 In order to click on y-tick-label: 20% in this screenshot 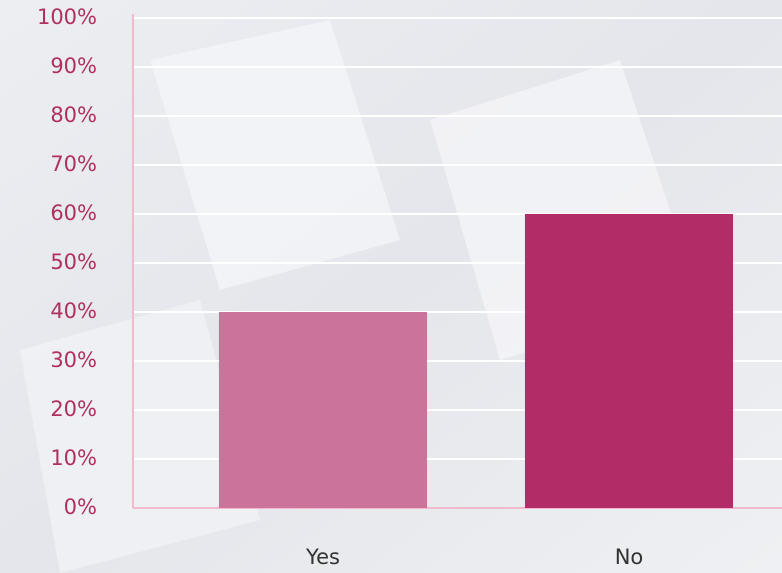, I will do `click(73, 409)`.